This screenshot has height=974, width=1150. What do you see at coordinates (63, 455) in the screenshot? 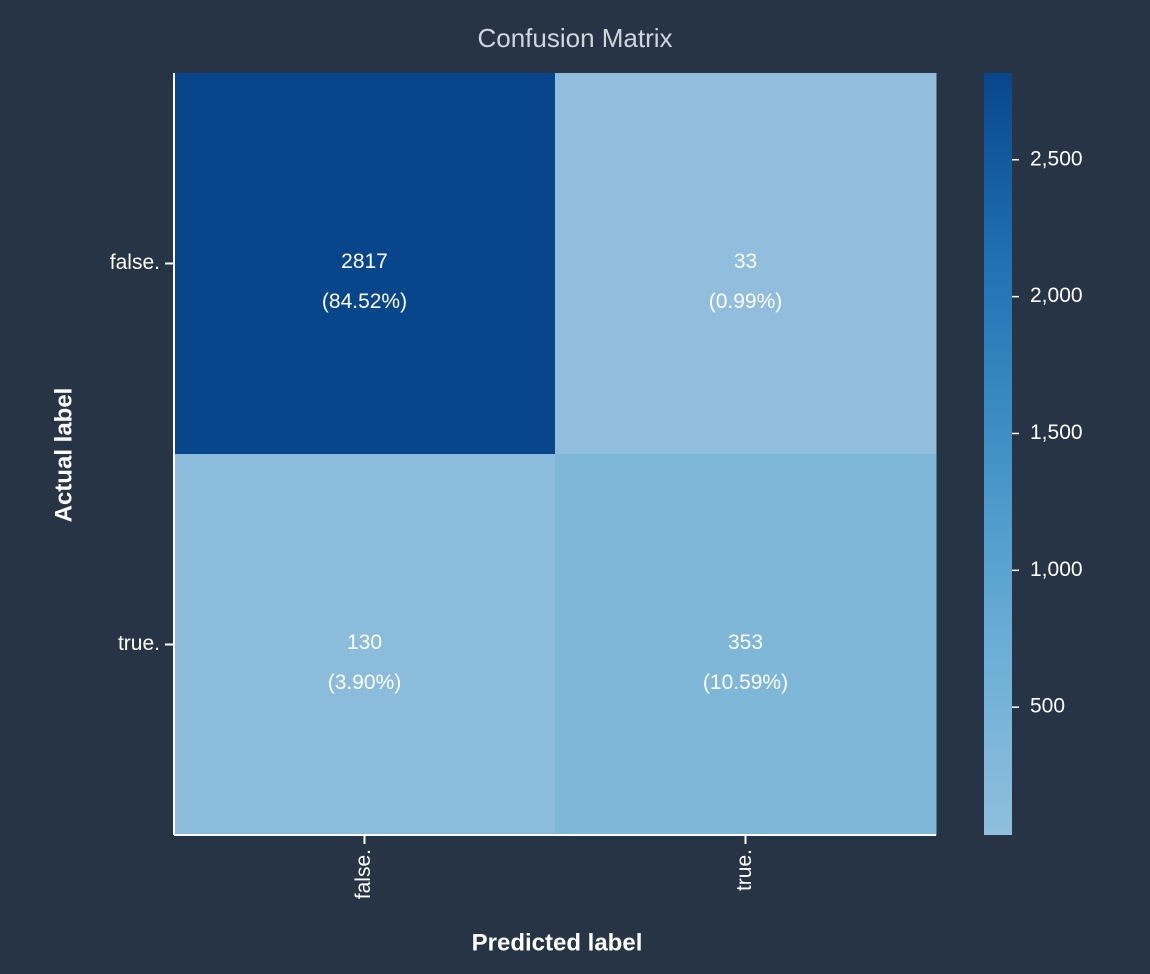
I see `y-axis-label: Actual label` at bounding box center [63, 455].